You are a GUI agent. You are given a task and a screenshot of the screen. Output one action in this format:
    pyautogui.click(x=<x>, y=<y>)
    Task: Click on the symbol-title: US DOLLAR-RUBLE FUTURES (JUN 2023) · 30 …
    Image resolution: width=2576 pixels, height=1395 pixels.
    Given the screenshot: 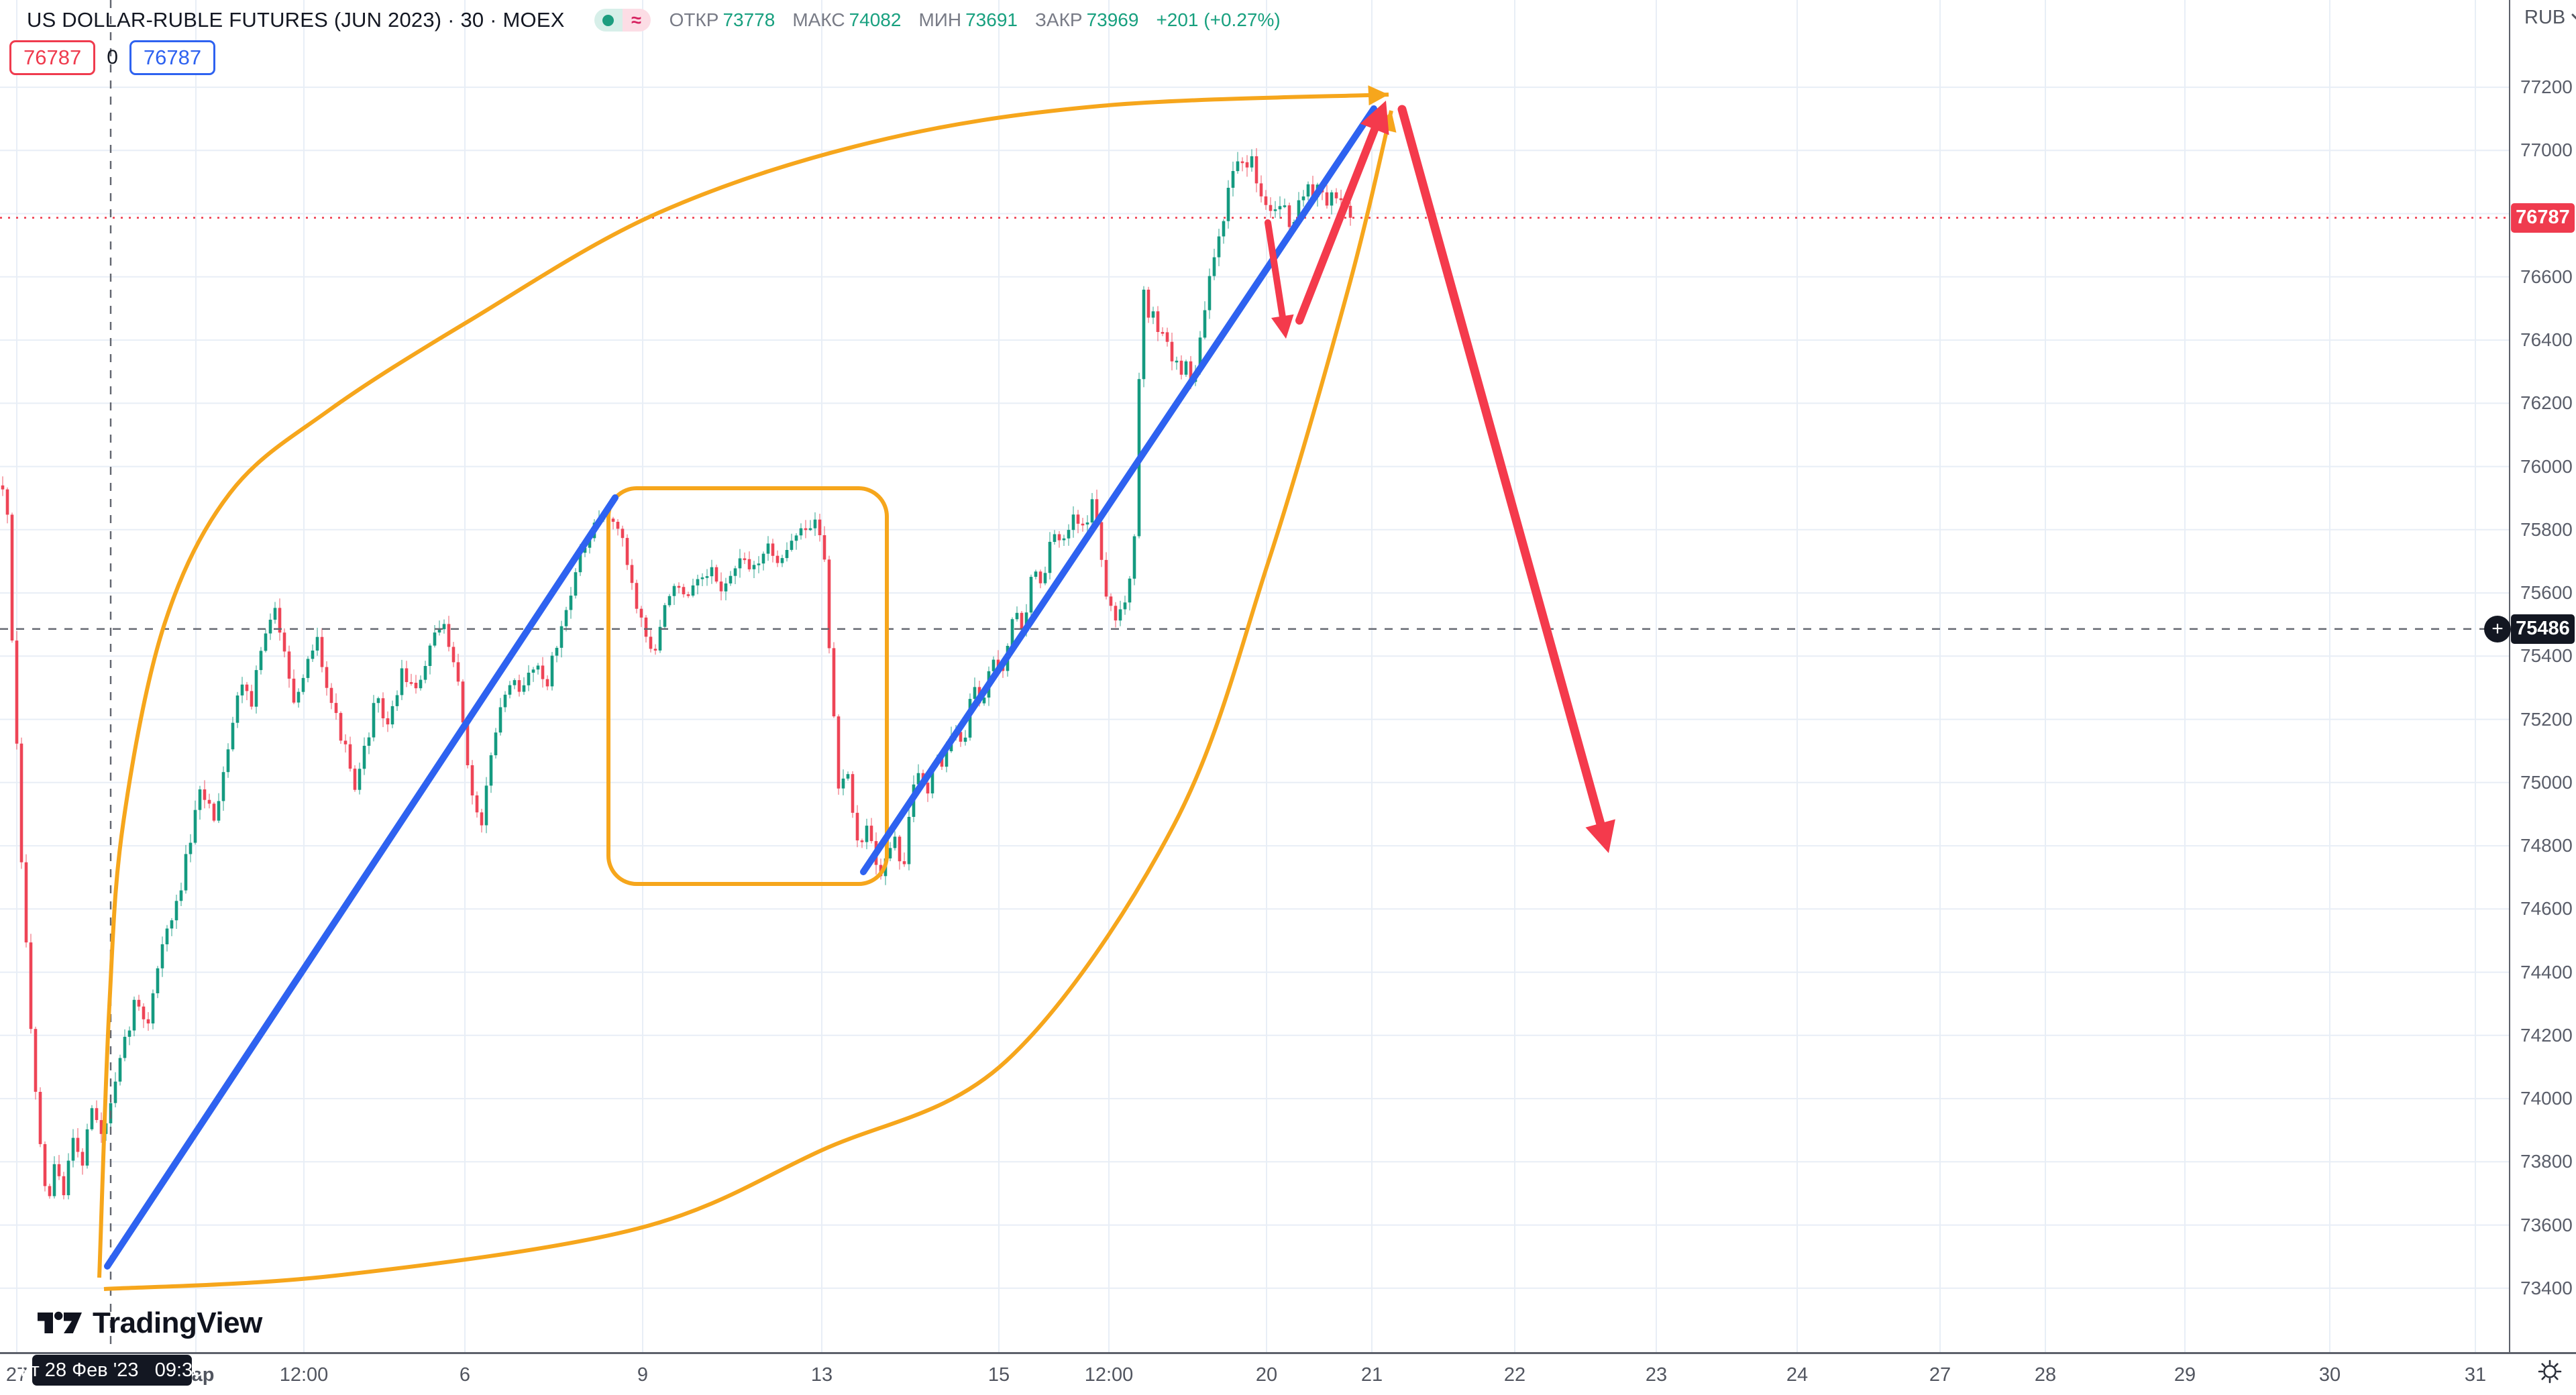 What is the action you would take?
    pyautogui.click(x=296, y=20)
    